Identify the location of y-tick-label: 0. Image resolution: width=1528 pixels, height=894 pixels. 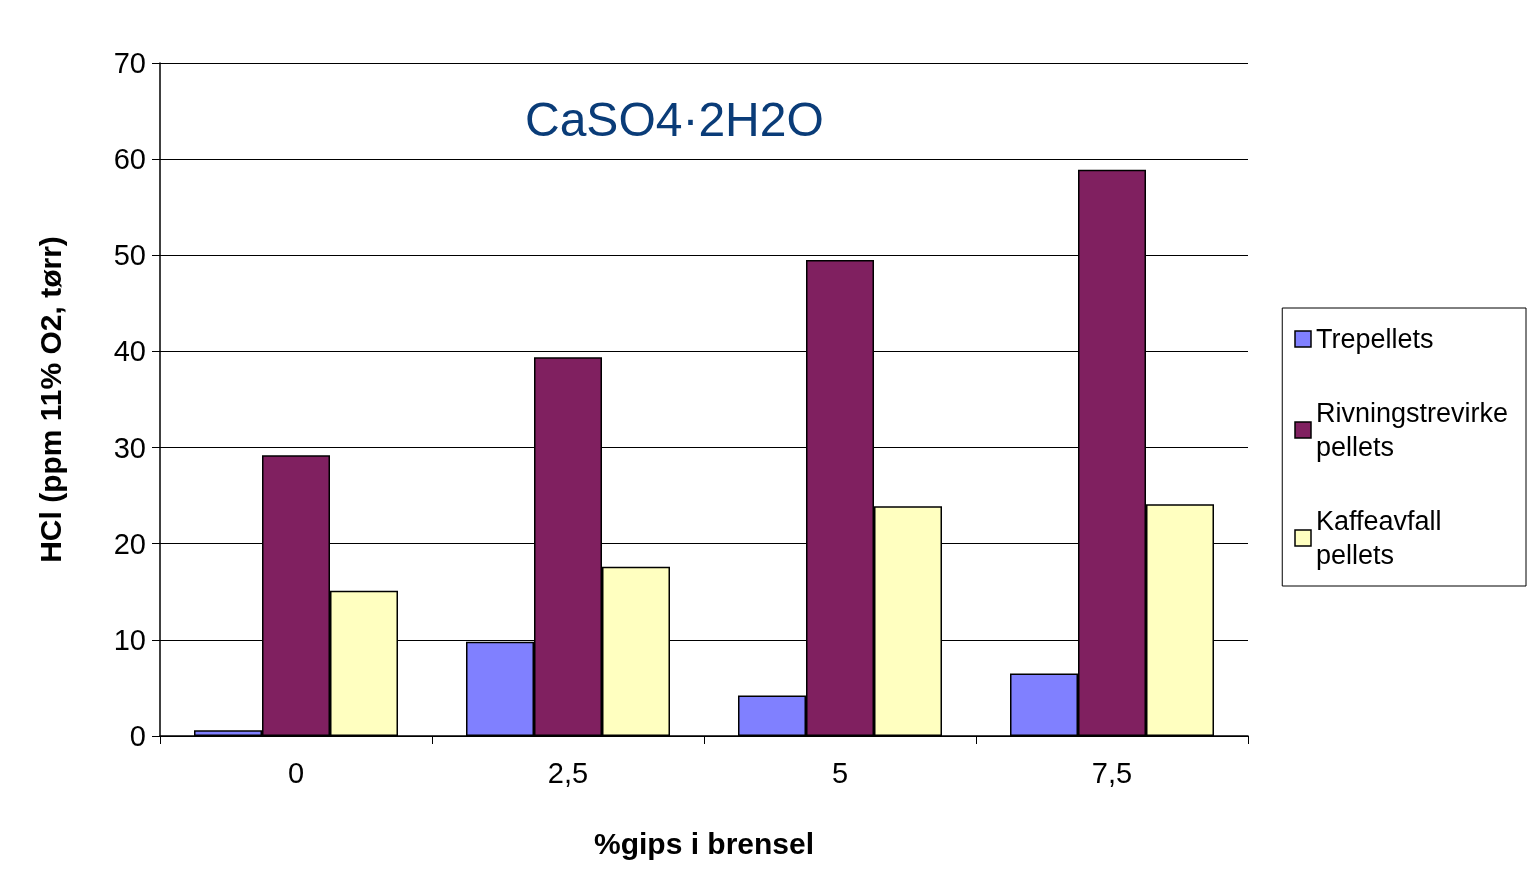
(137, 736).